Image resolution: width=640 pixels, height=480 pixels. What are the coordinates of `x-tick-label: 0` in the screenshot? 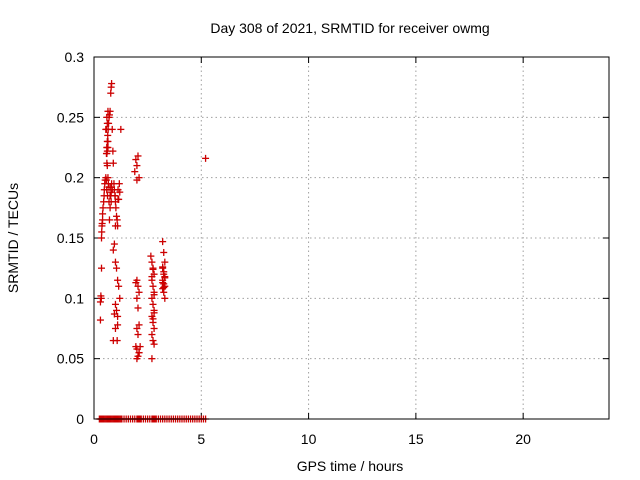 It's located at (94, 439).